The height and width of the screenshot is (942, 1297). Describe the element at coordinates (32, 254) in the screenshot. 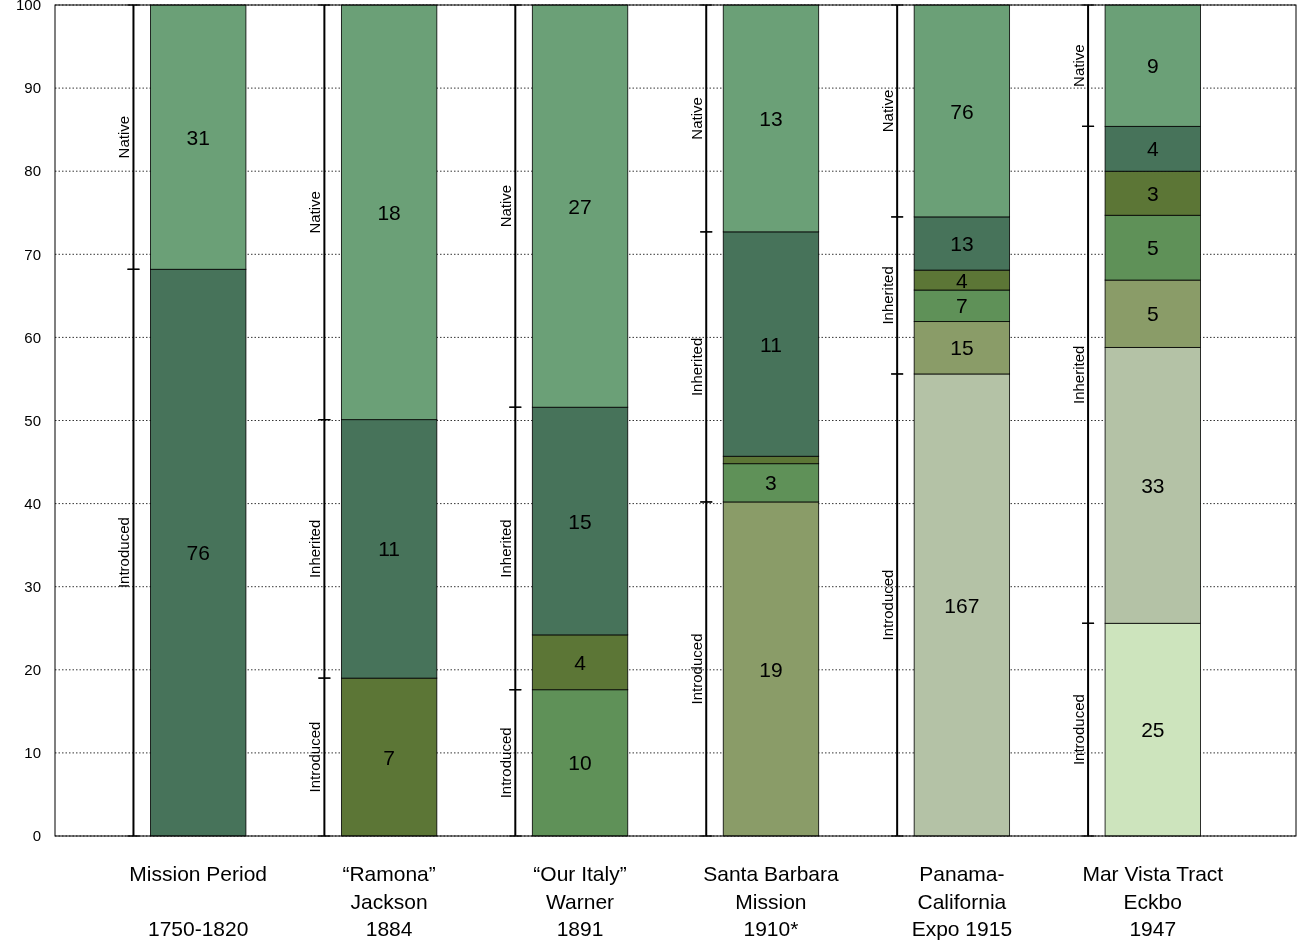

I see `y-tick-label: 70` at that location.